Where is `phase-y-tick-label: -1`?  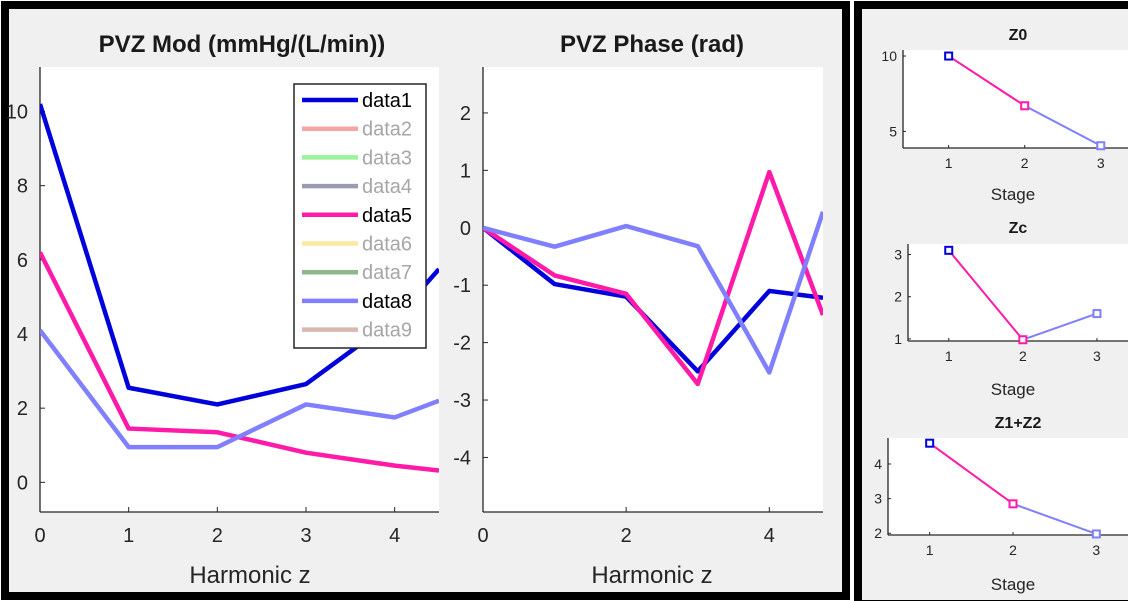 phase-y-tick-label: -1 is located at coordinates (462, 286).